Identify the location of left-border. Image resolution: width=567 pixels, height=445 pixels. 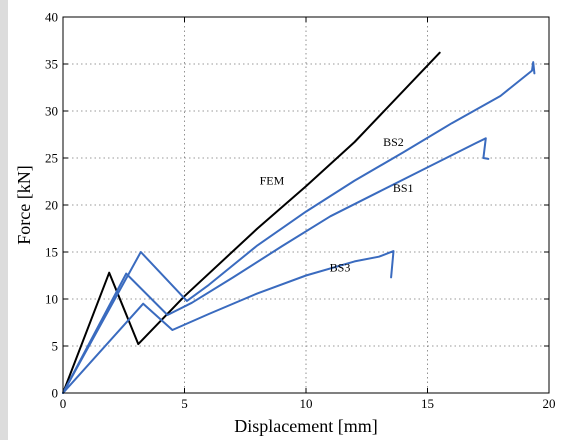
(4, 220).